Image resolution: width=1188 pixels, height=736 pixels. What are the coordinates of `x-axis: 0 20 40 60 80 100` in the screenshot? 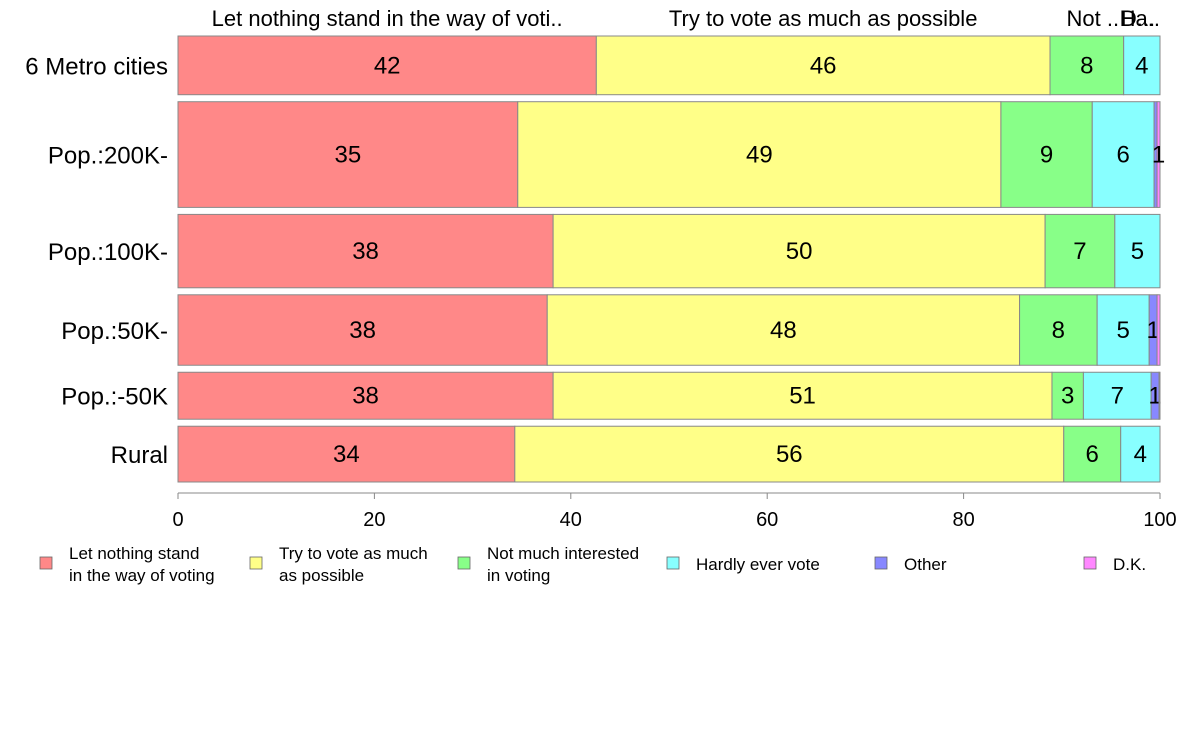 It's located at (674, 511).